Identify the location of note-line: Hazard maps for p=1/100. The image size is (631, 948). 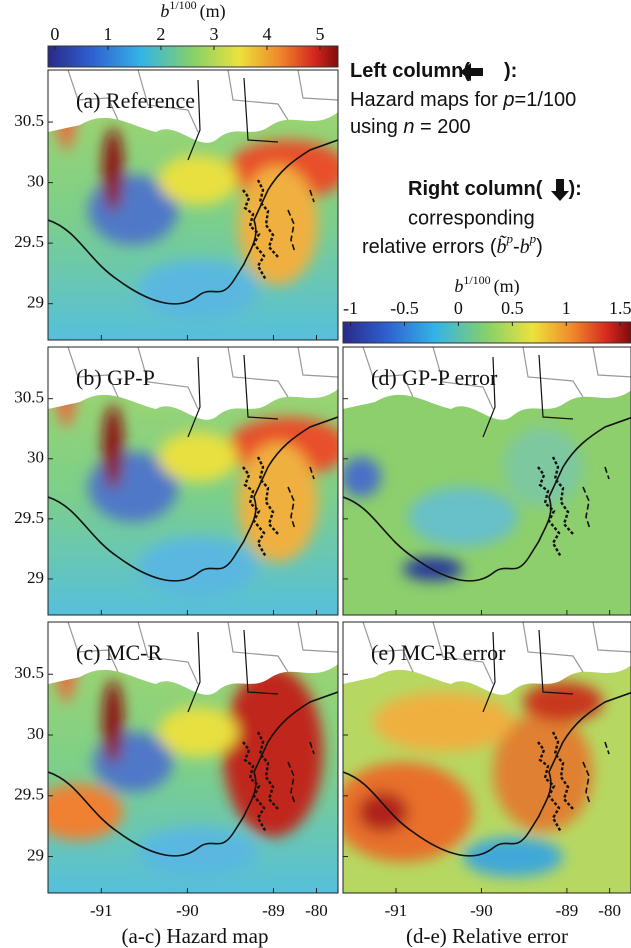
(463, 100).